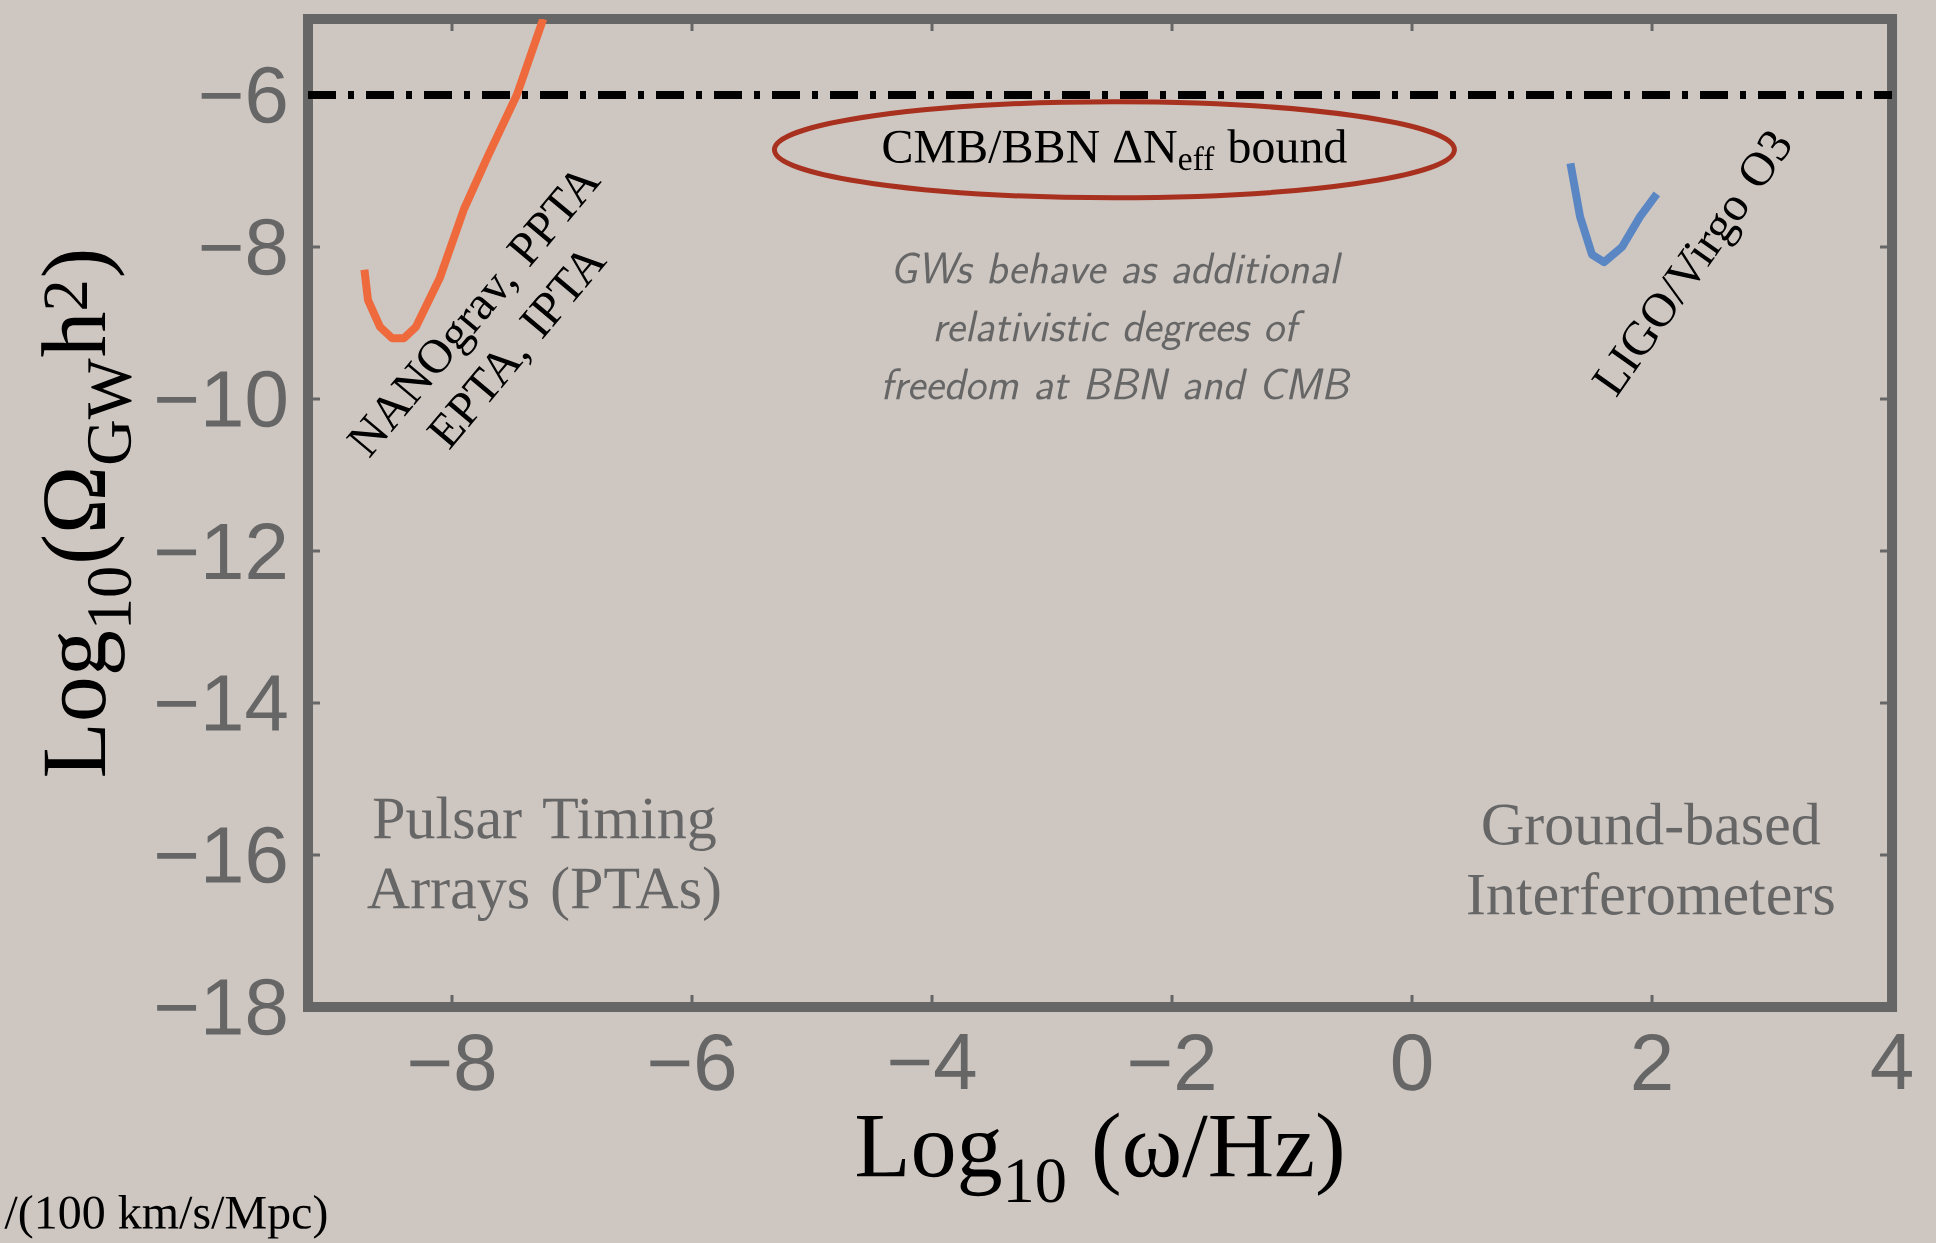 This screenshot has height=1243, width=1936. I want to click on y-tick-label: −18, so click(221, 1007).